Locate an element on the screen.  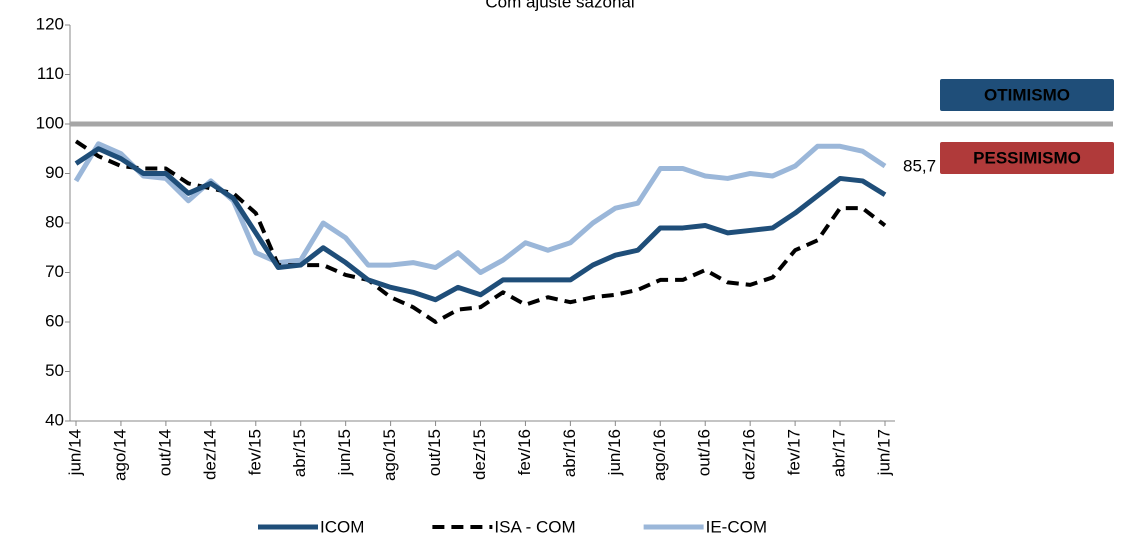
x-tick-label: abr/16 is located at coordinates (569, 453).